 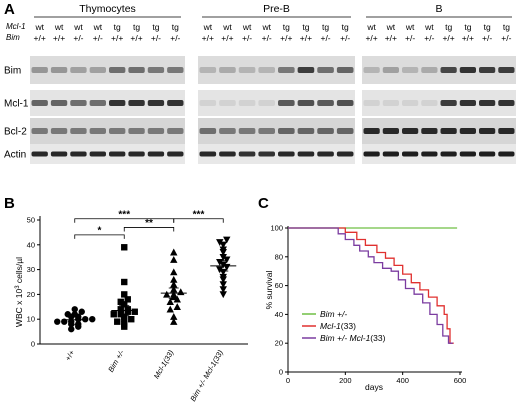 What do you see at coordinates (13, 37) in the screenshot?
I see `row-header-bim: Bim` at bounding box center [13, 37].